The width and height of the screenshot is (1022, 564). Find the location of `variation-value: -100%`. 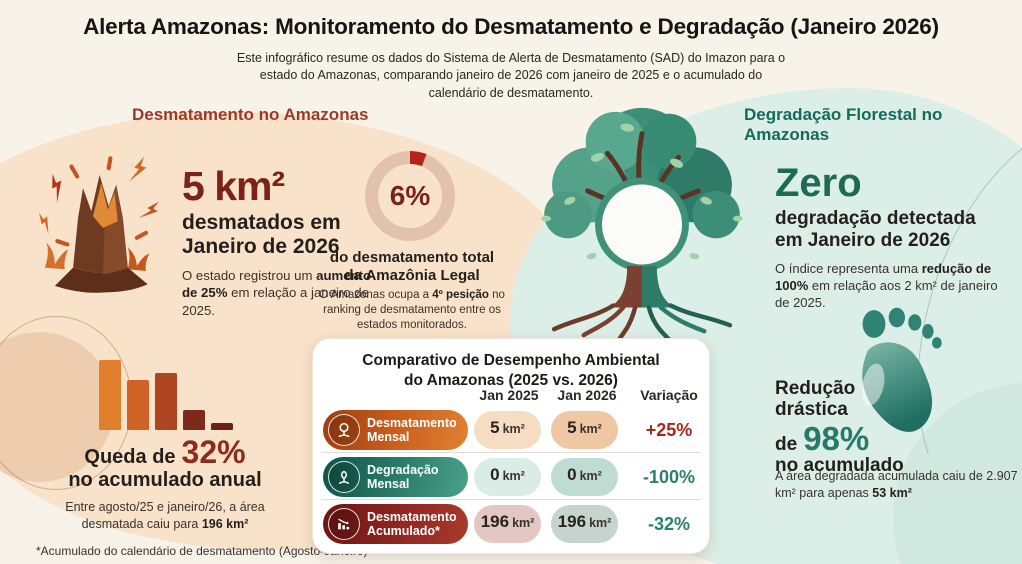

variation-value: -100% is located at coordinates (669, 477).